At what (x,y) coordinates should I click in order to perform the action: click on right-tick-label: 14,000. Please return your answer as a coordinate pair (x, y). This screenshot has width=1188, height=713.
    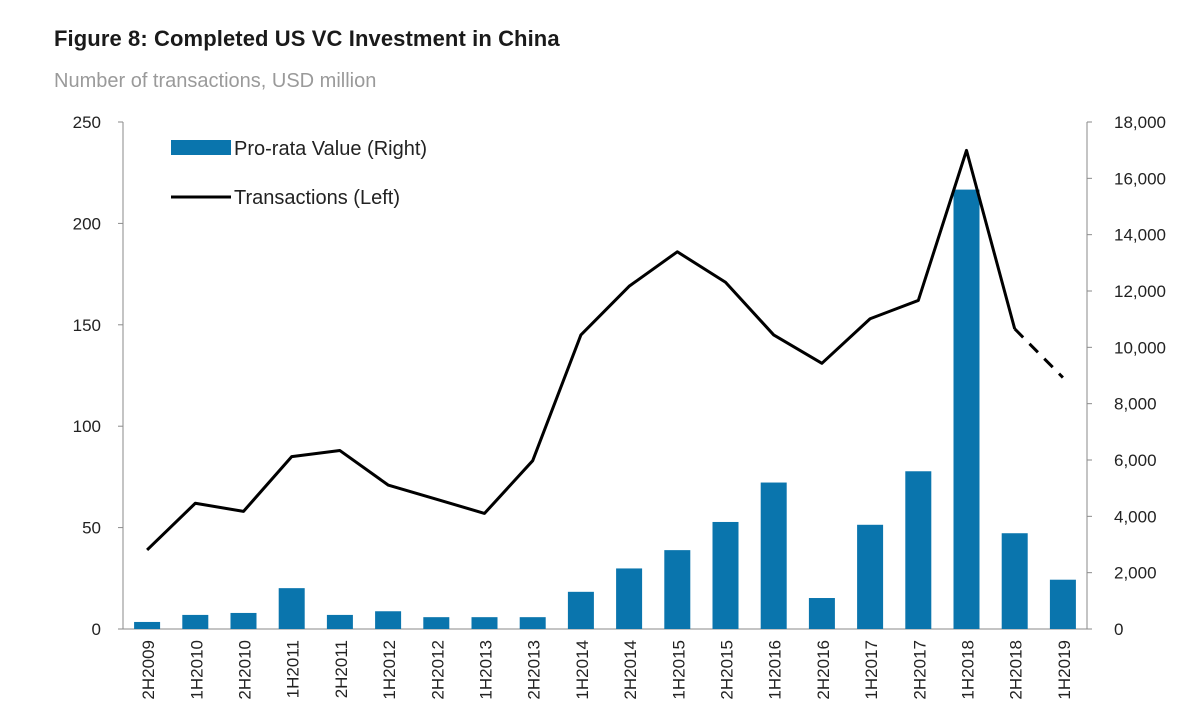
    Looking at the image, I should click on (1140, 235).